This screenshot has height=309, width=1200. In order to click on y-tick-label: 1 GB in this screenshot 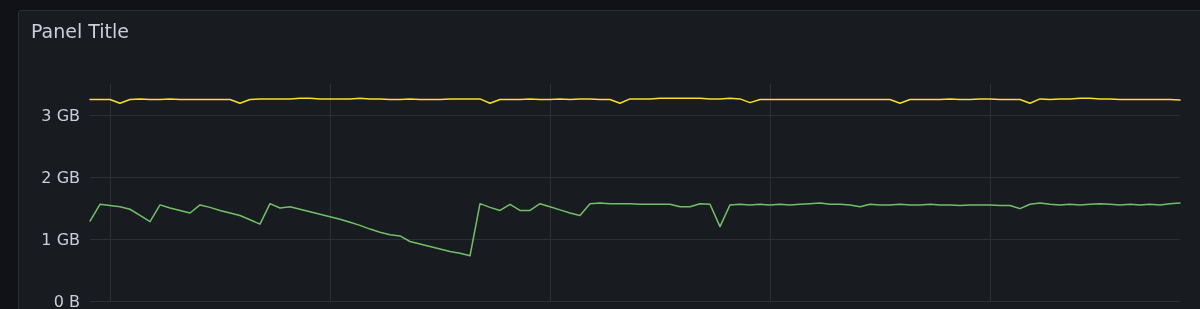, I will do `click(60, 239)`.